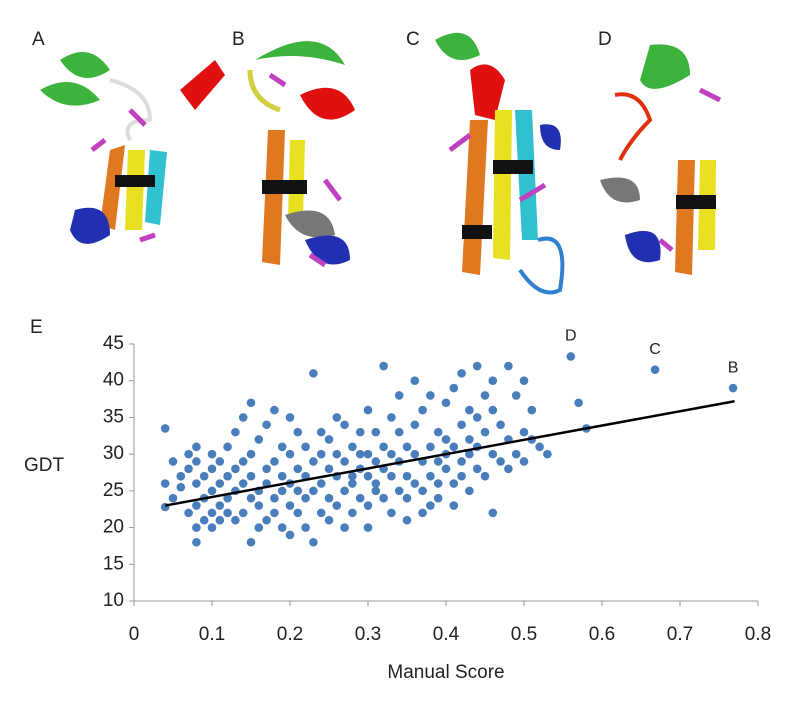  I want to click on y-tick-label: 10, so click(113, 600).